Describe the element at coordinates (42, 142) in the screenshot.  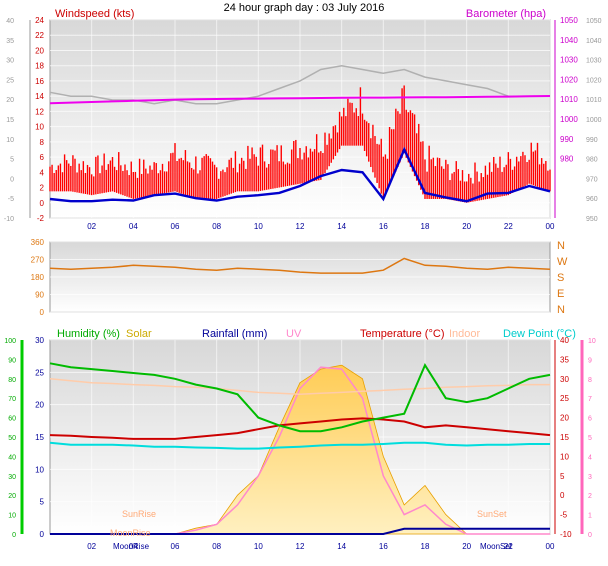
I see `wind-y-tick: 8` at that location.